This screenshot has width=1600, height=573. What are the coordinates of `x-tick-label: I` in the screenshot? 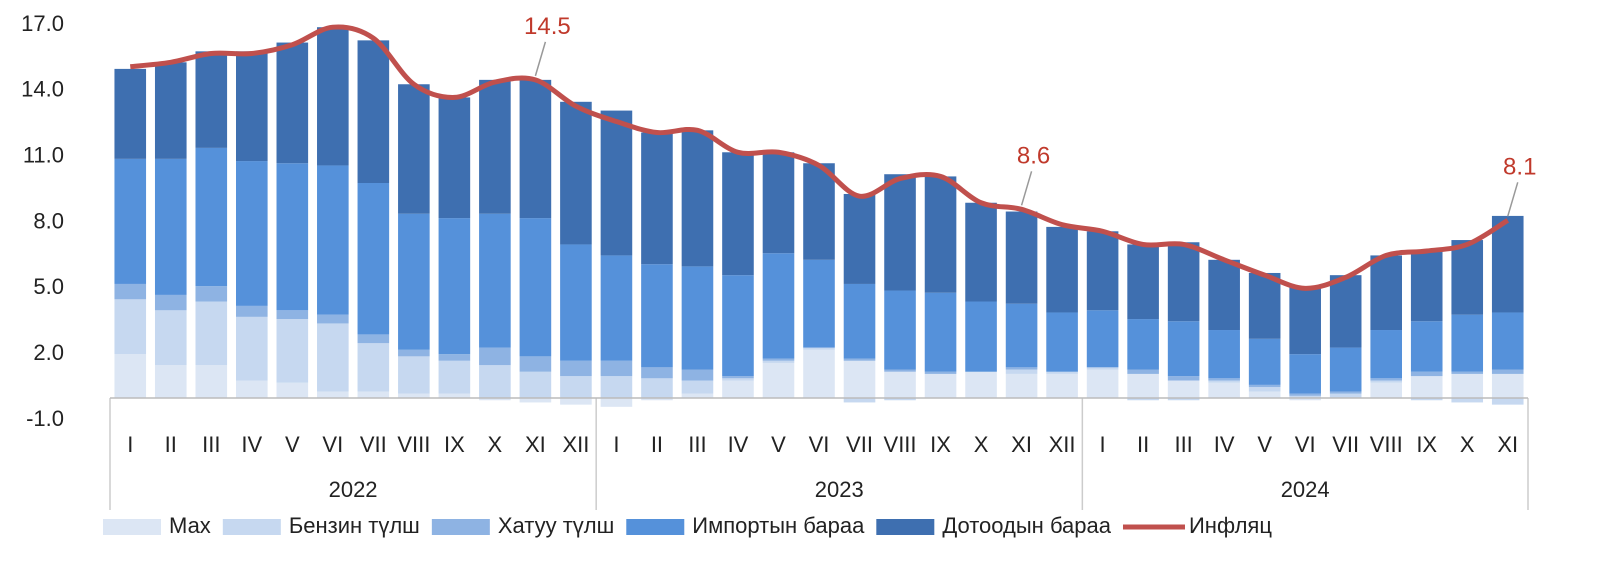 It's located at (1103, 444).